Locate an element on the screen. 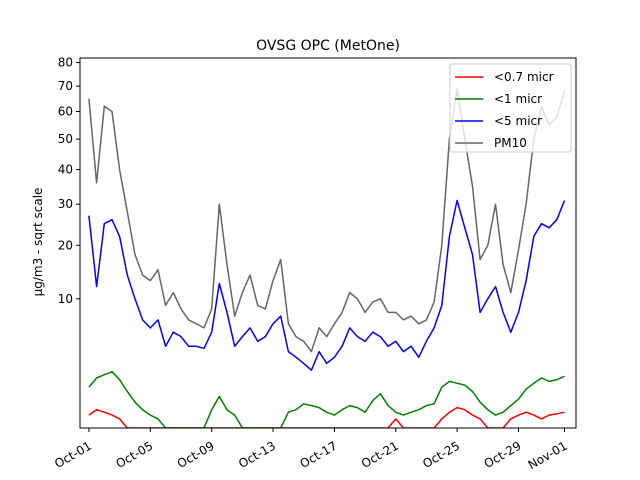 The image size is (640, 480). y-tick-label: 50 is located at coordinates (65, 139).